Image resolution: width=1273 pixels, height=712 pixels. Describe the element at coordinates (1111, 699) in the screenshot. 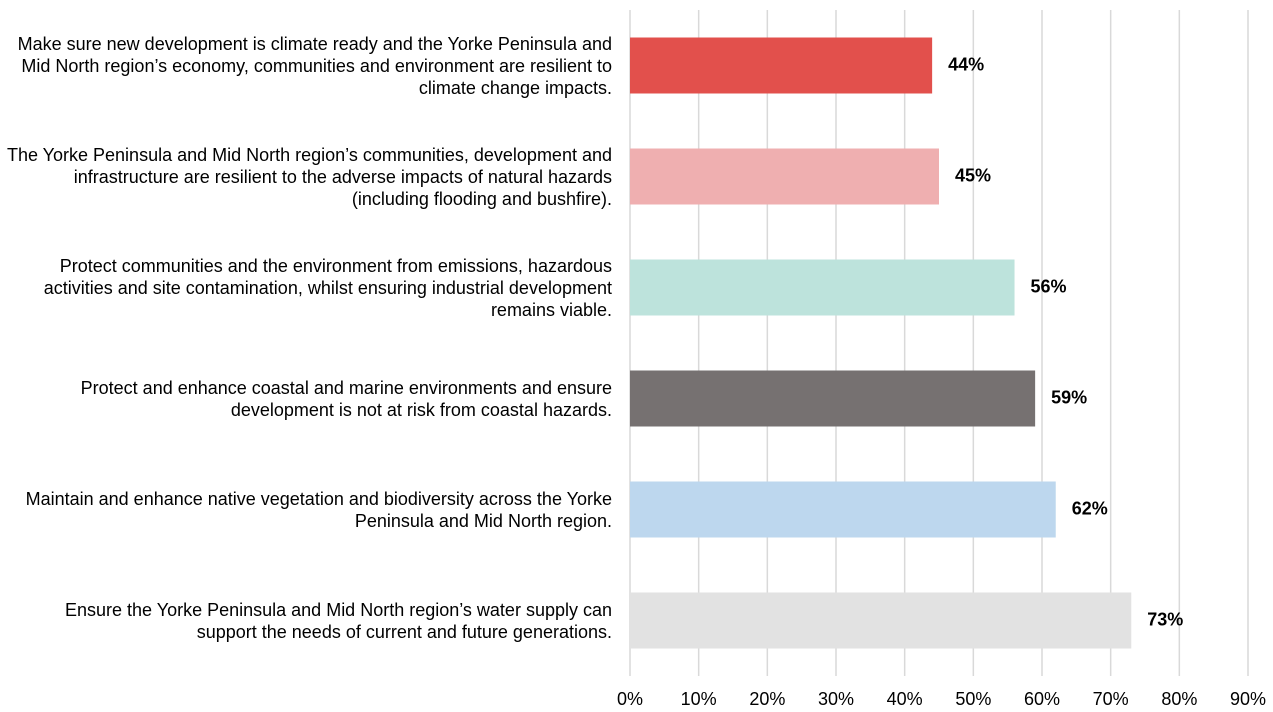

I see `x-tick-label: 70%` at that location.